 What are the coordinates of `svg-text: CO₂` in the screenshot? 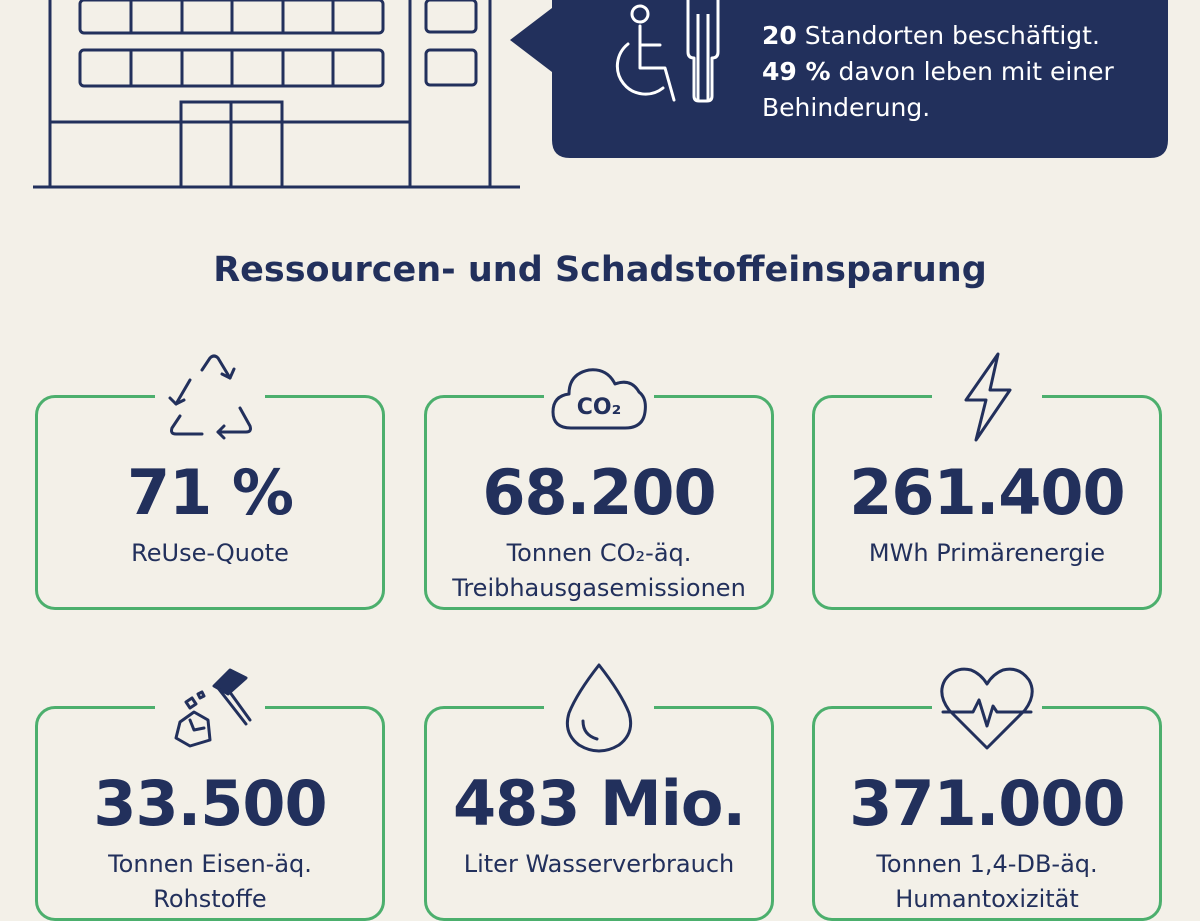 It's located at (599, 407).